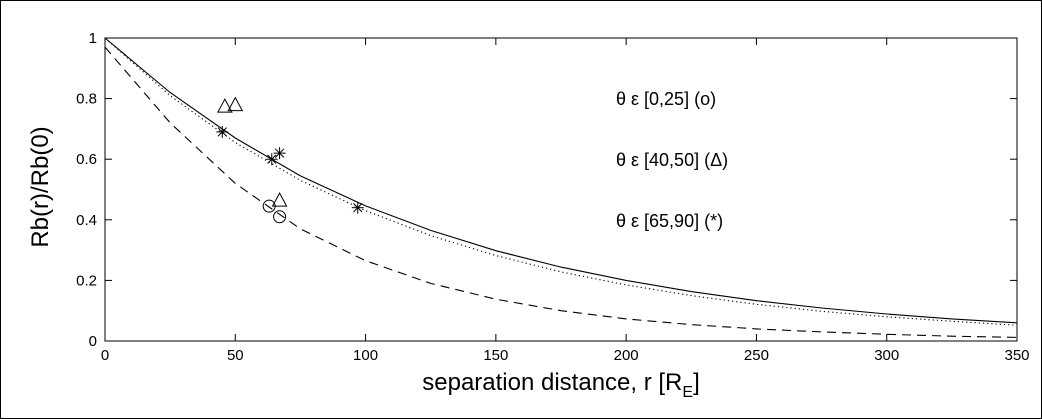 This screenshot has height=419, width=1042. What do you see at coordinates (495, 355) in the screenshot?
I see `x-tick-label: 150` at bounding box center [495, 355].